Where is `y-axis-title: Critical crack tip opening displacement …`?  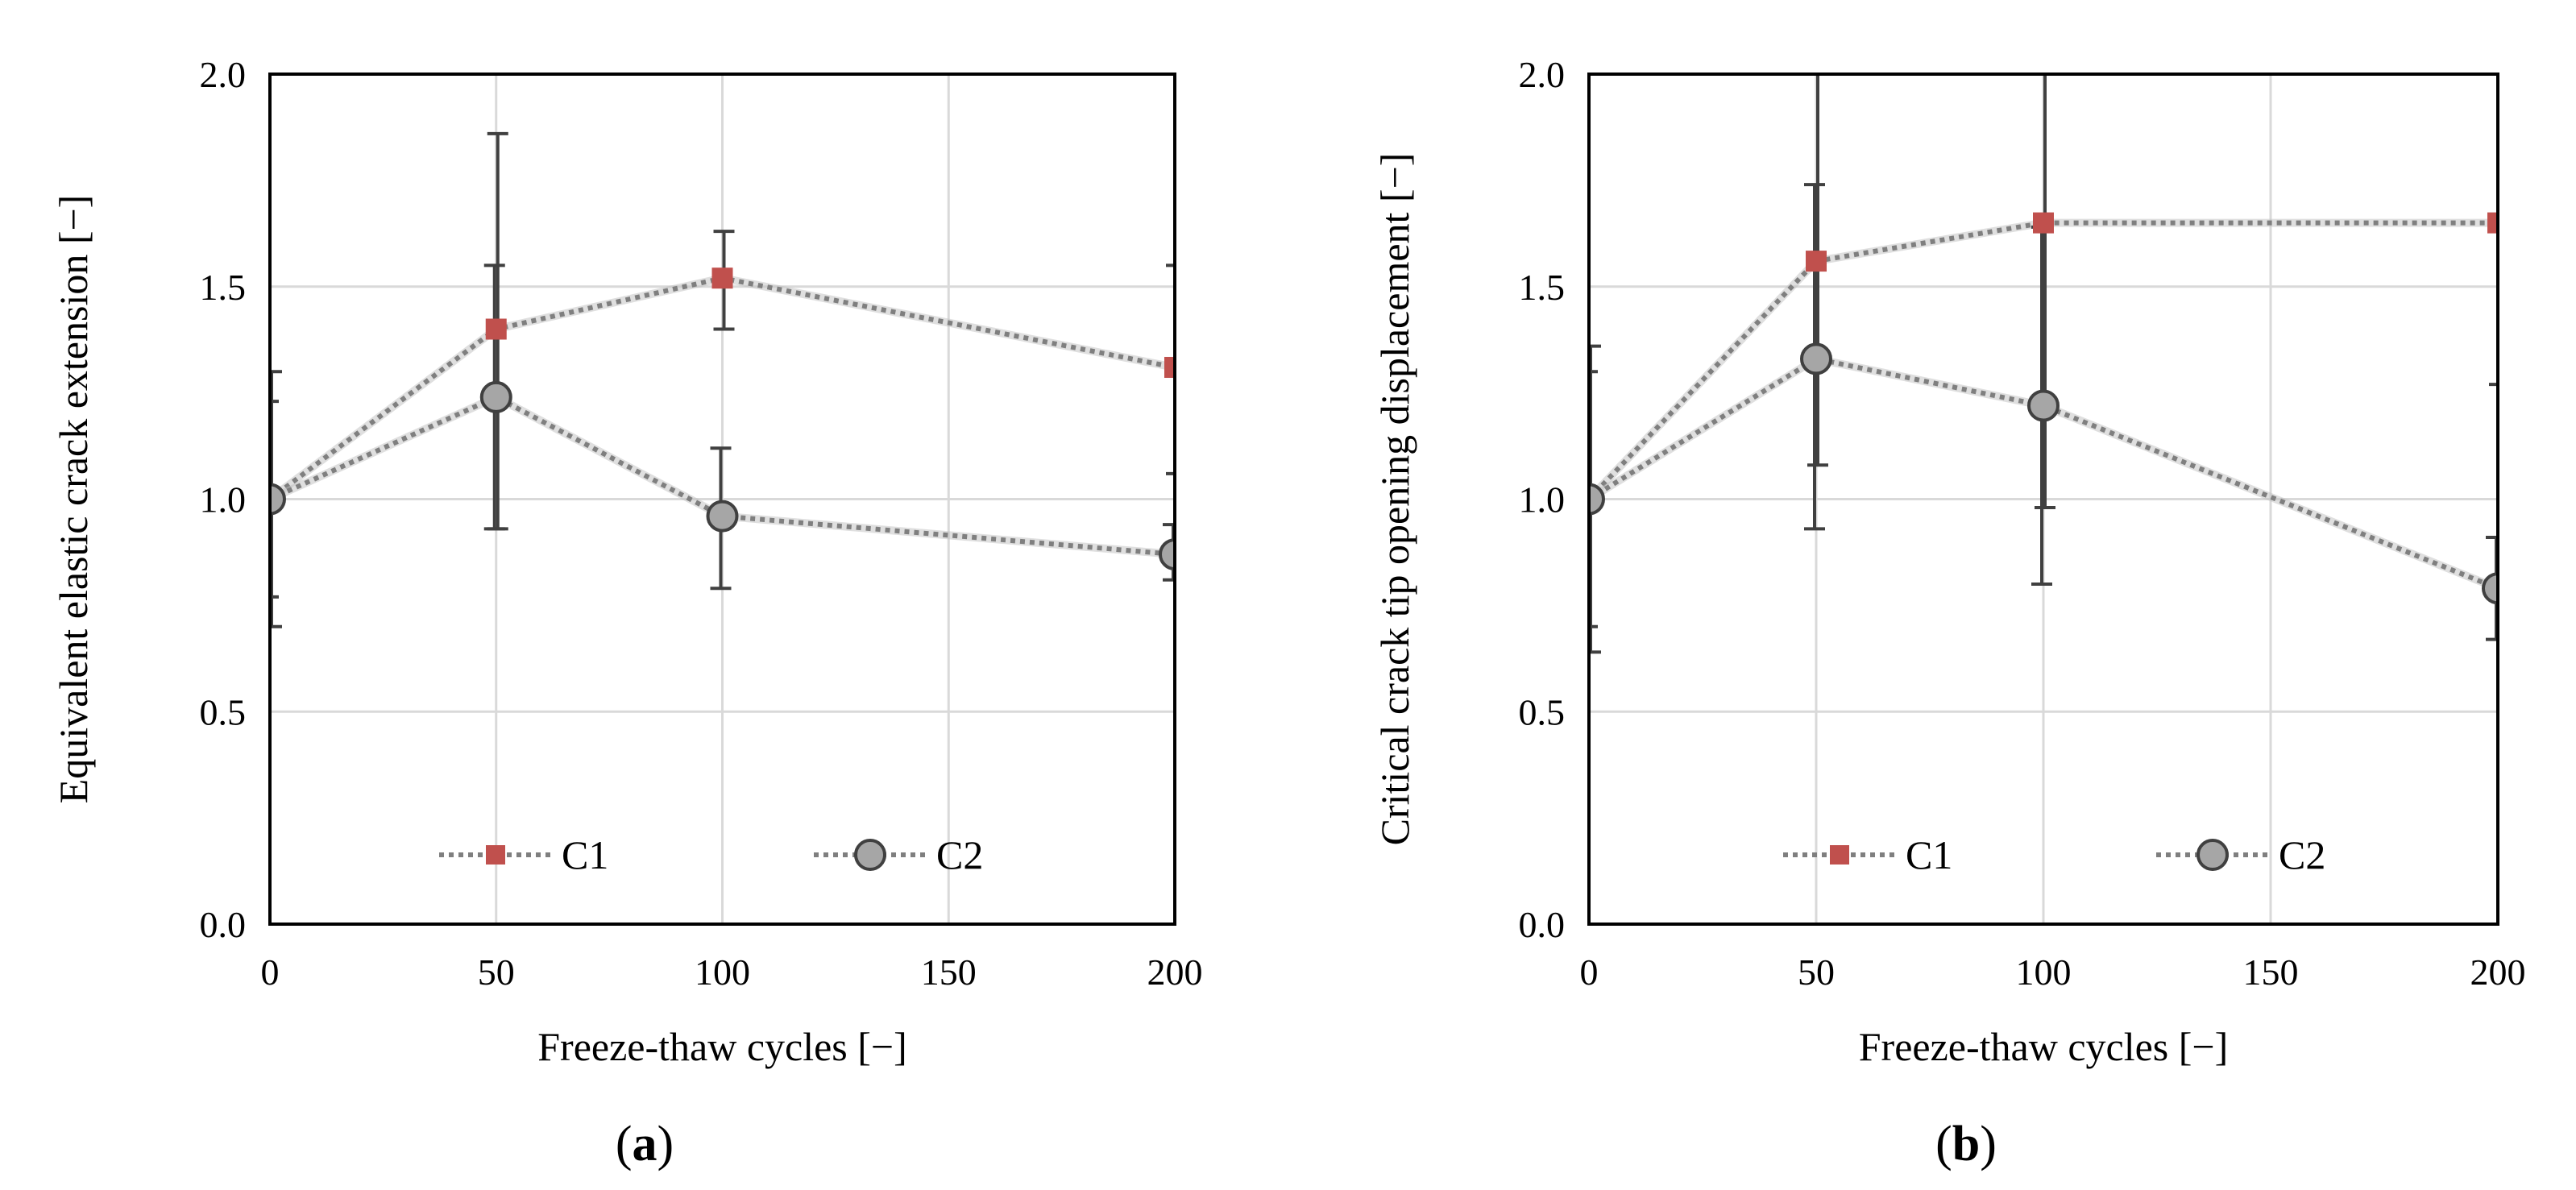 y-axis-title: Critical crack tip opening displacement … is located at coordinates (1394, 499).